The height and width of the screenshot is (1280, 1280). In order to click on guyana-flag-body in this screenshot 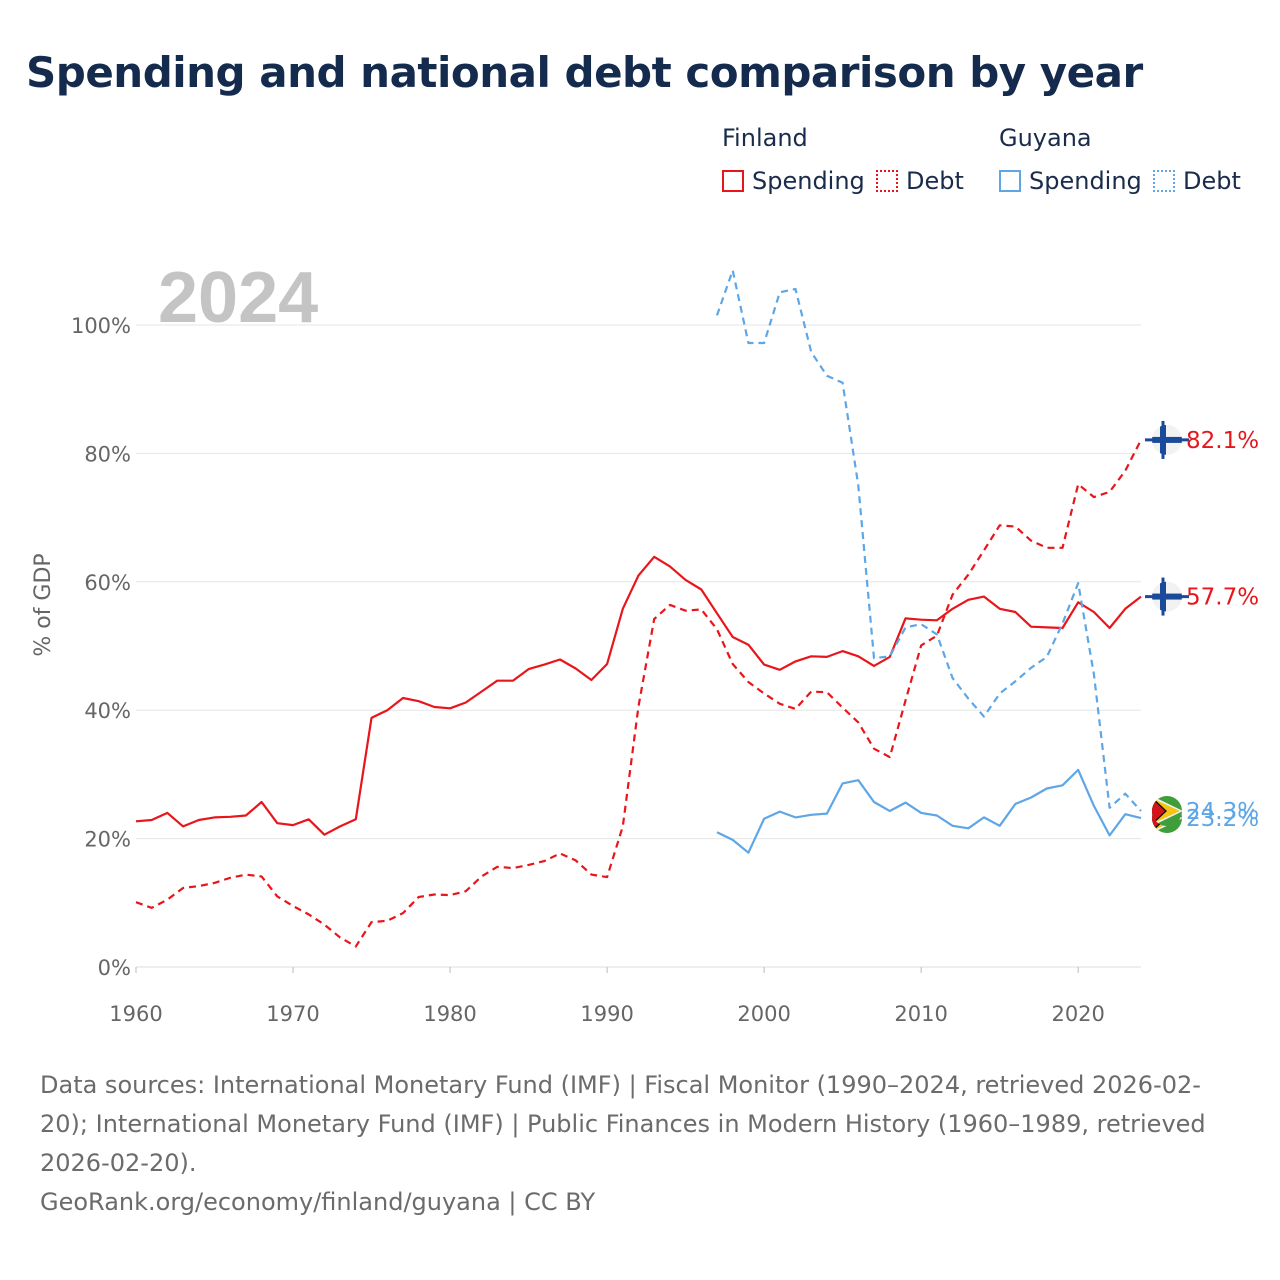, I will do `click(1167, 810)`.